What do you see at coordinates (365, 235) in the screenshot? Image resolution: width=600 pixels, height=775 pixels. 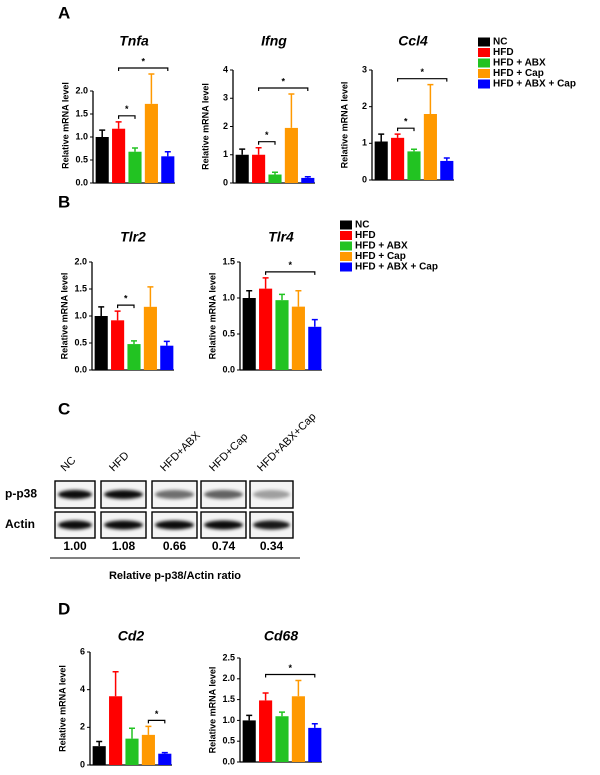 I see `legend-label: HFD` at bounding box center [365, 235].